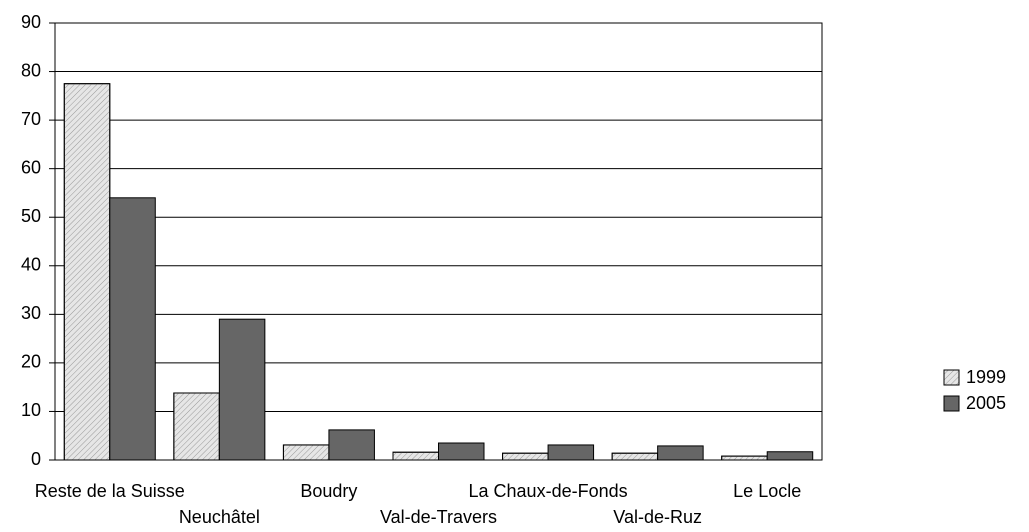 This screenshot has width=1029, height=532. Describe the element at coordinates (31, 265) in the screenshot. I see `y-tick-label: 40` at that location.